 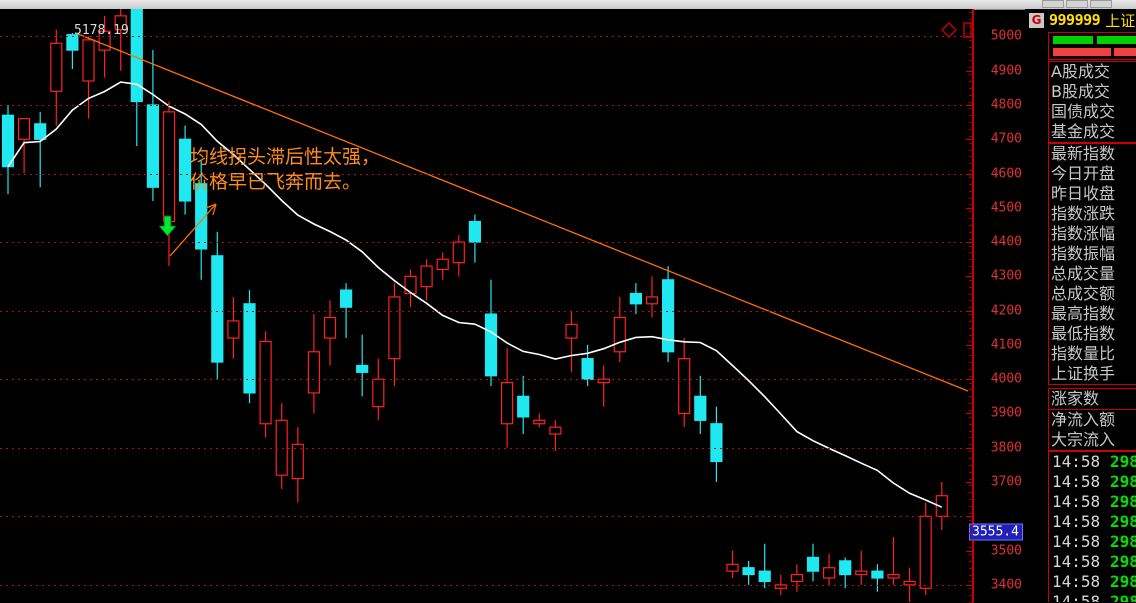 I want to click on quote-field-row: 指数量比, so click(x=1083, y=353).